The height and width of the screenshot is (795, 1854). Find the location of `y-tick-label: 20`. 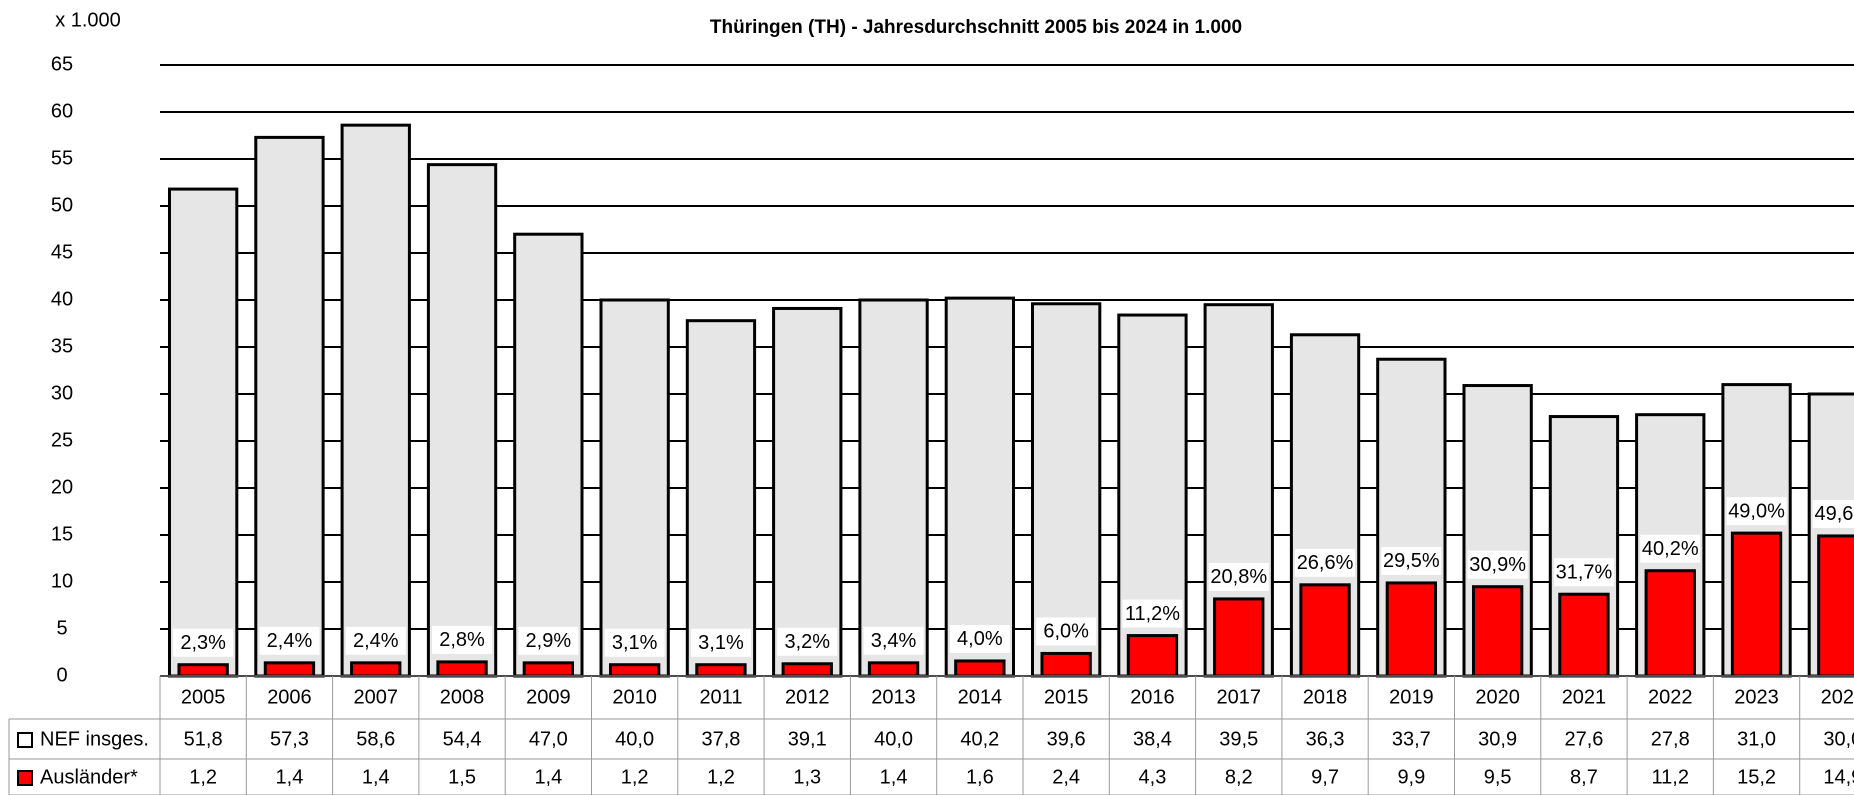

y-tick-label: 20 is located at coordinates (62, 487).